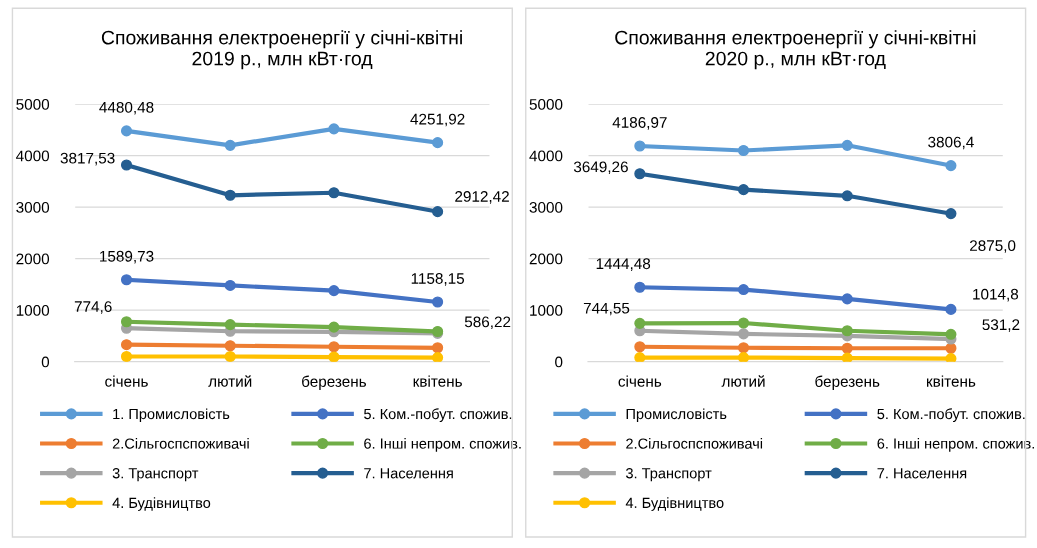 The height and width of the screenshot is (548, 1037). I want to click on data-label: 3806,4, so click(951, 143).